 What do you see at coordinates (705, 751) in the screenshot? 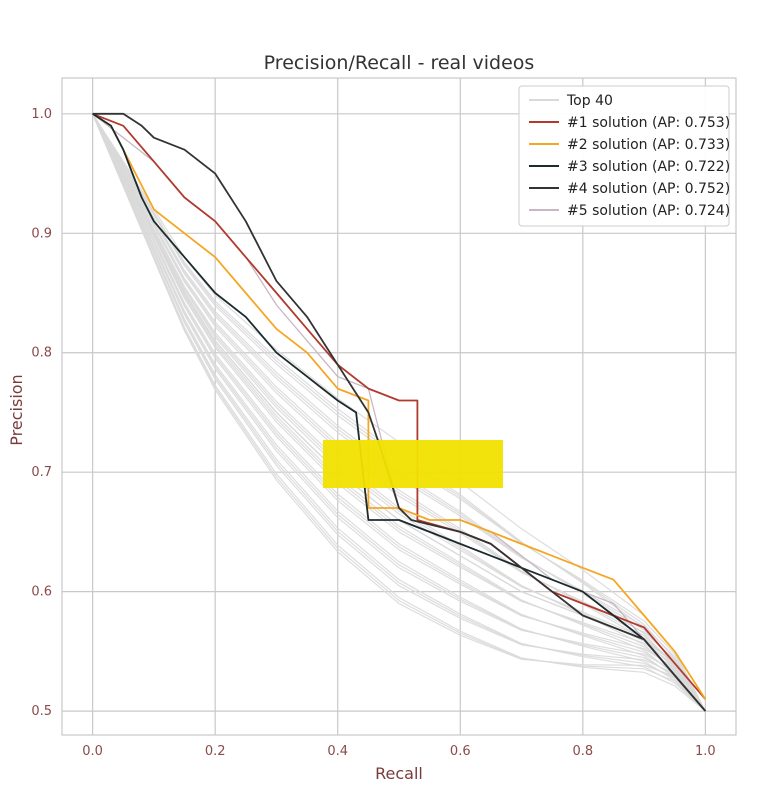
I see `x-tick-label: 1.0` at bounding box center [705, 751].